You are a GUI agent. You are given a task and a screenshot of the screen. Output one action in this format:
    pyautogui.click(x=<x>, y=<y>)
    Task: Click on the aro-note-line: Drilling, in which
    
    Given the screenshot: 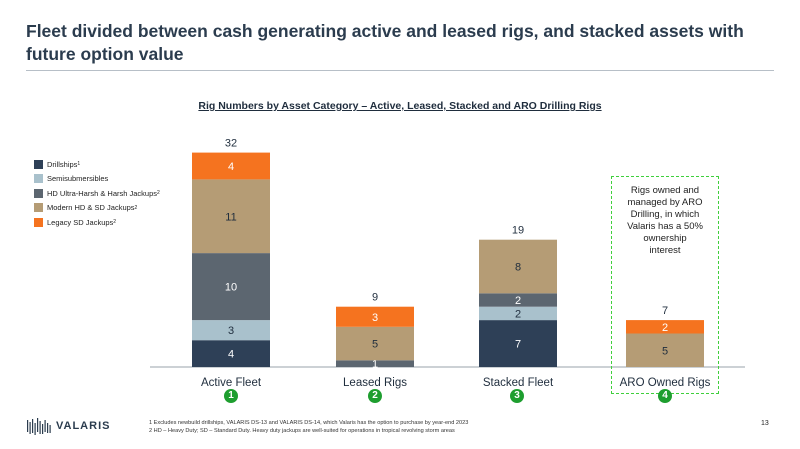 What is the action you would take?
    pyautogui.click(x=665, y=214)
    